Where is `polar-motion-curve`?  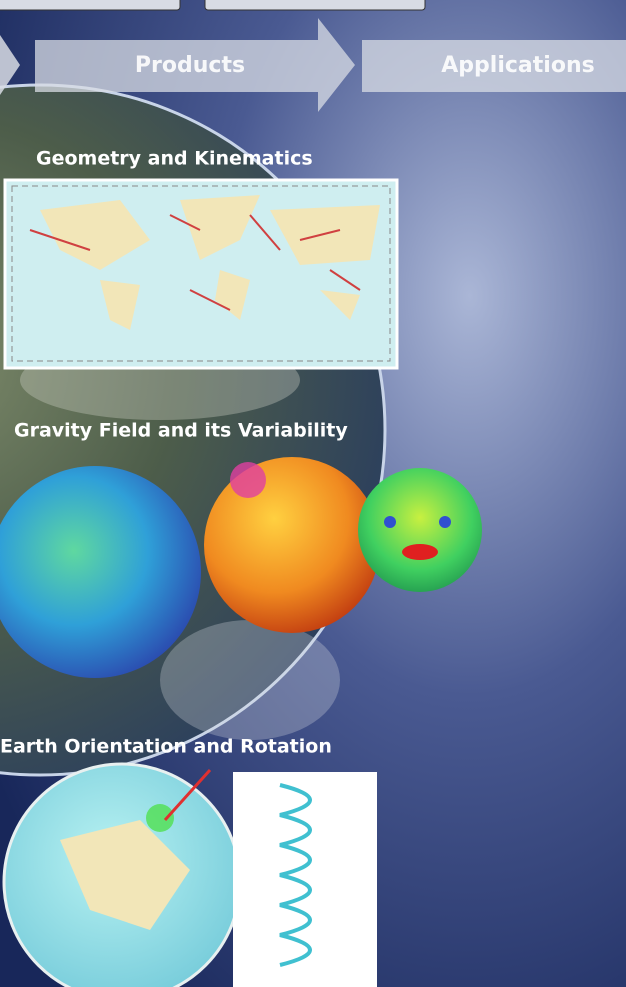
polar-motion-curve is located at coordinates (295, 875).